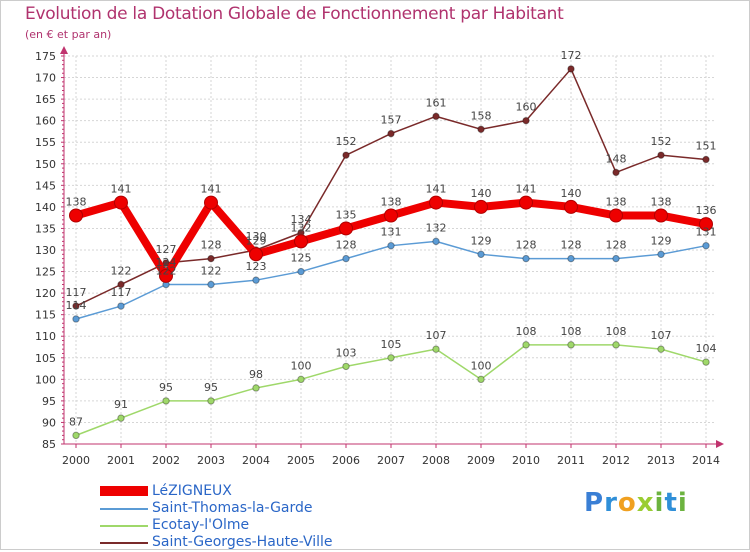 This screenshot has width=750, height=552. I want to click on proxiti-logo: Proxiti, so click(636, 503).